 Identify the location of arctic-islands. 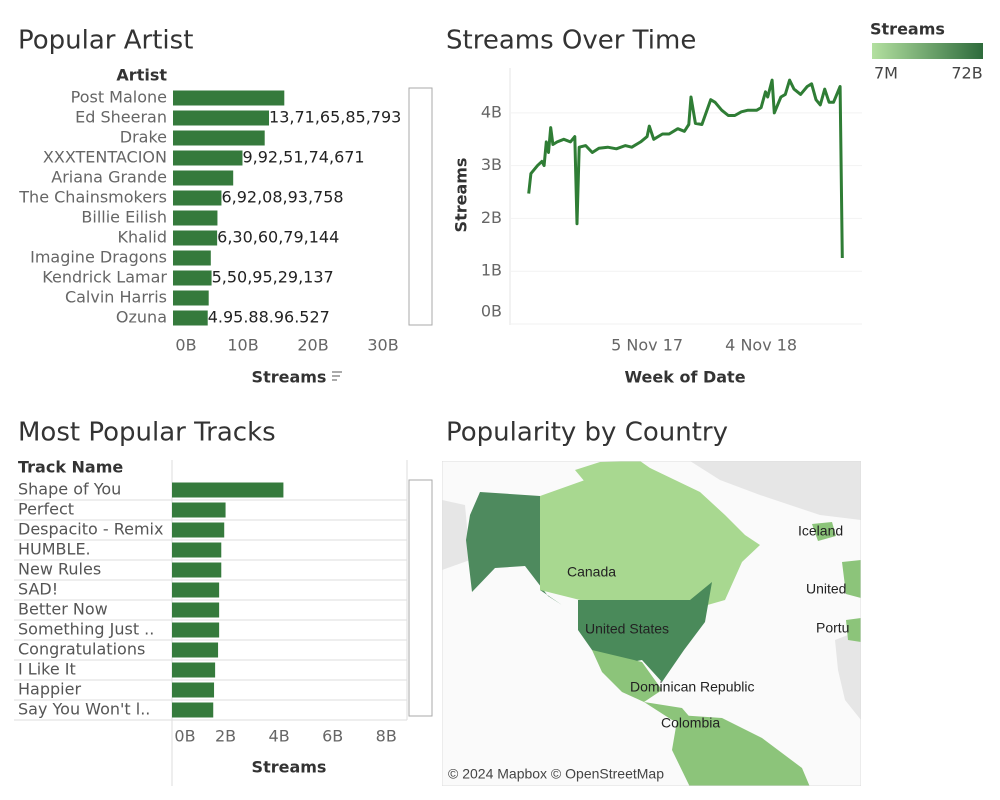
(617, 474).